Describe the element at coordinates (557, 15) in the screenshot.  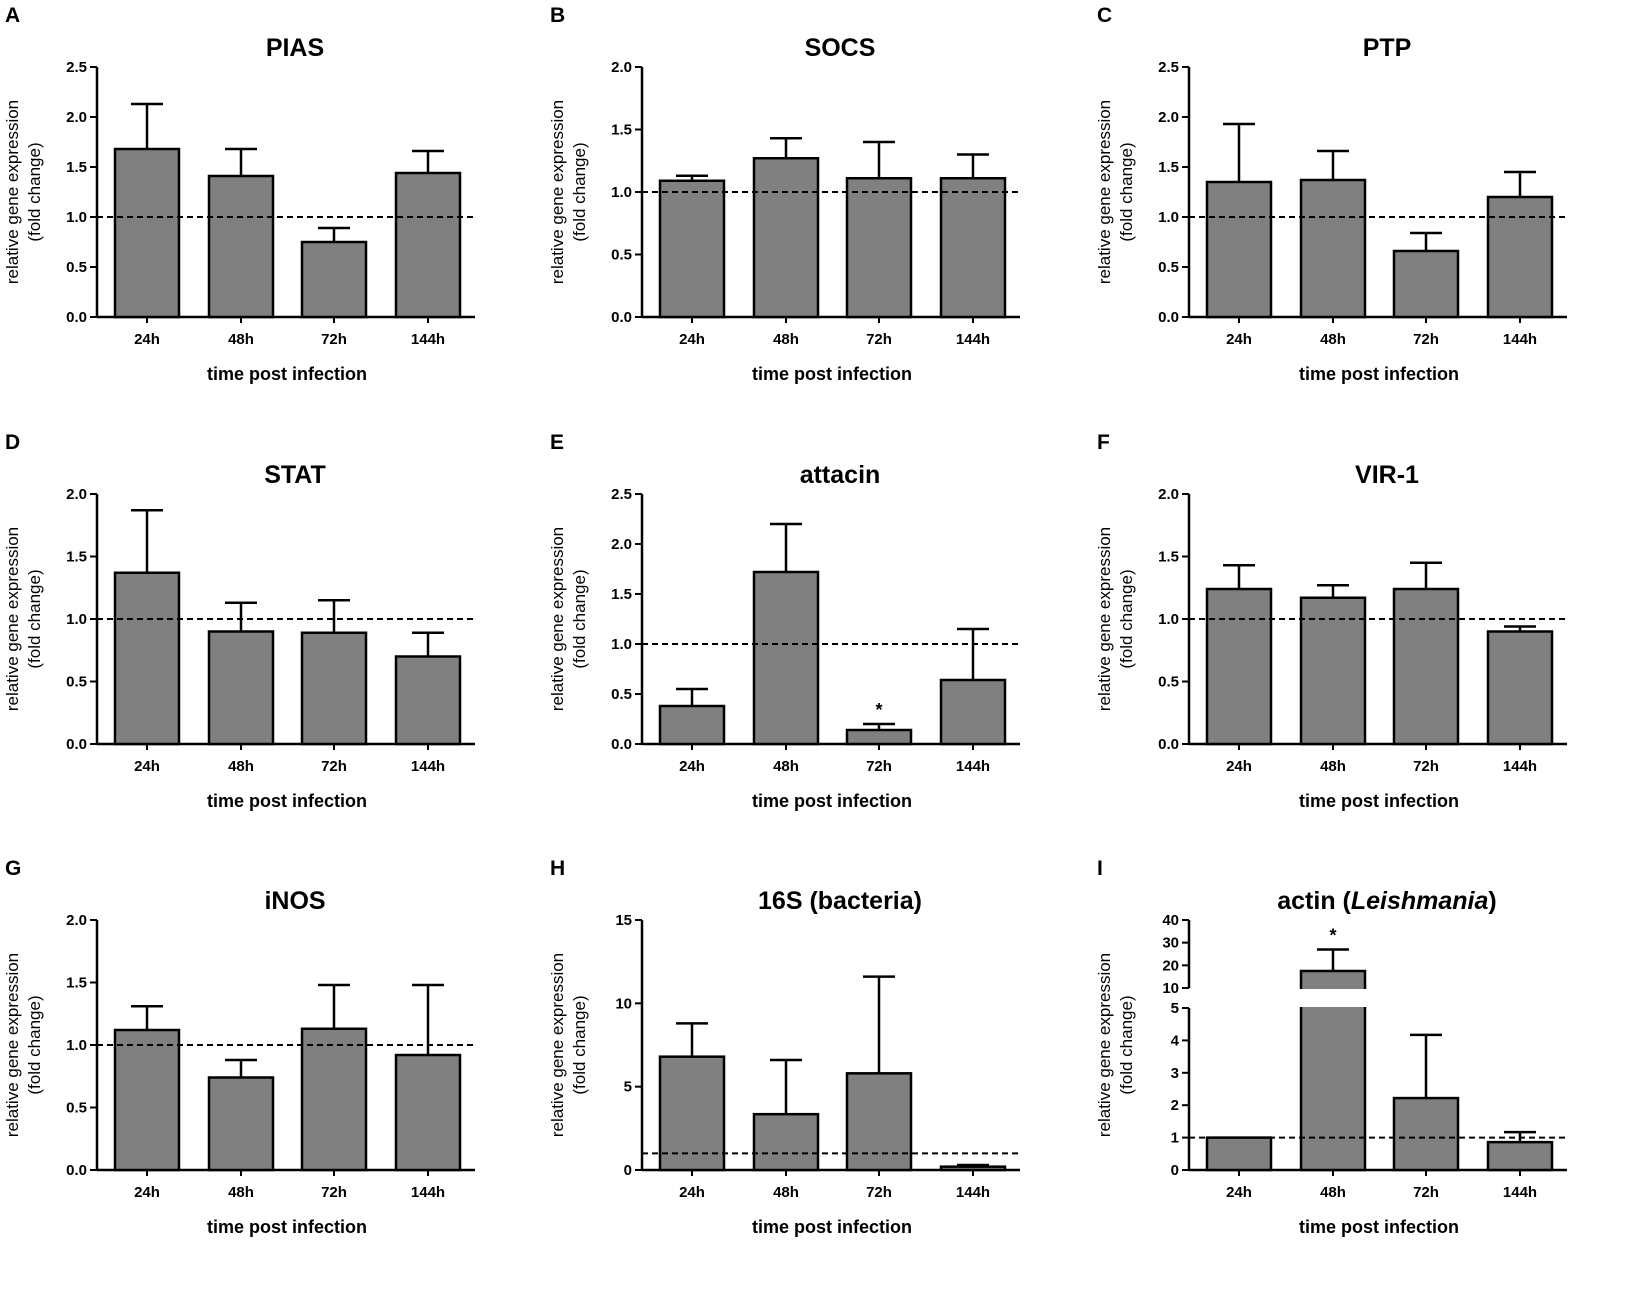
I see `panel-letter: B` at that location.